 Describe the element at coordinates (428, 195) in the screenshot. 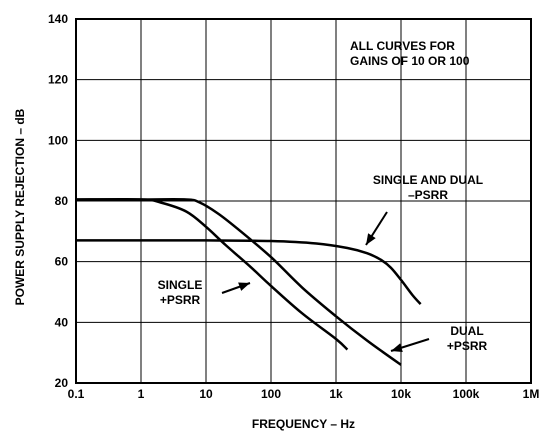

I see `series-label-line: –PSRR` at that location.